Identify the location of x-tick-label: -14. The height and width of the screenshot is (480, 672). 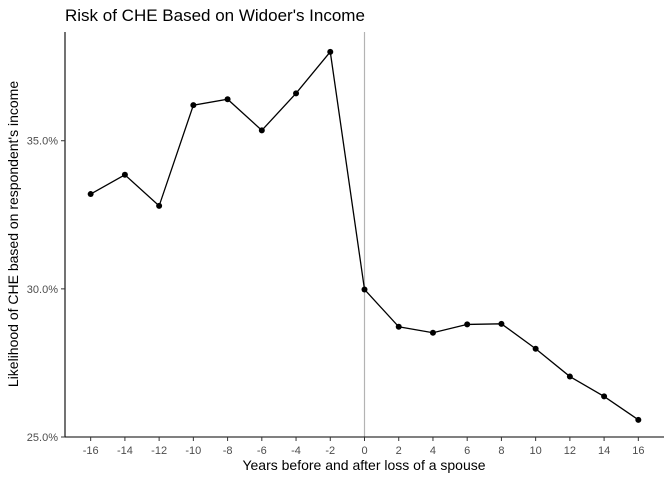
(125, 451).